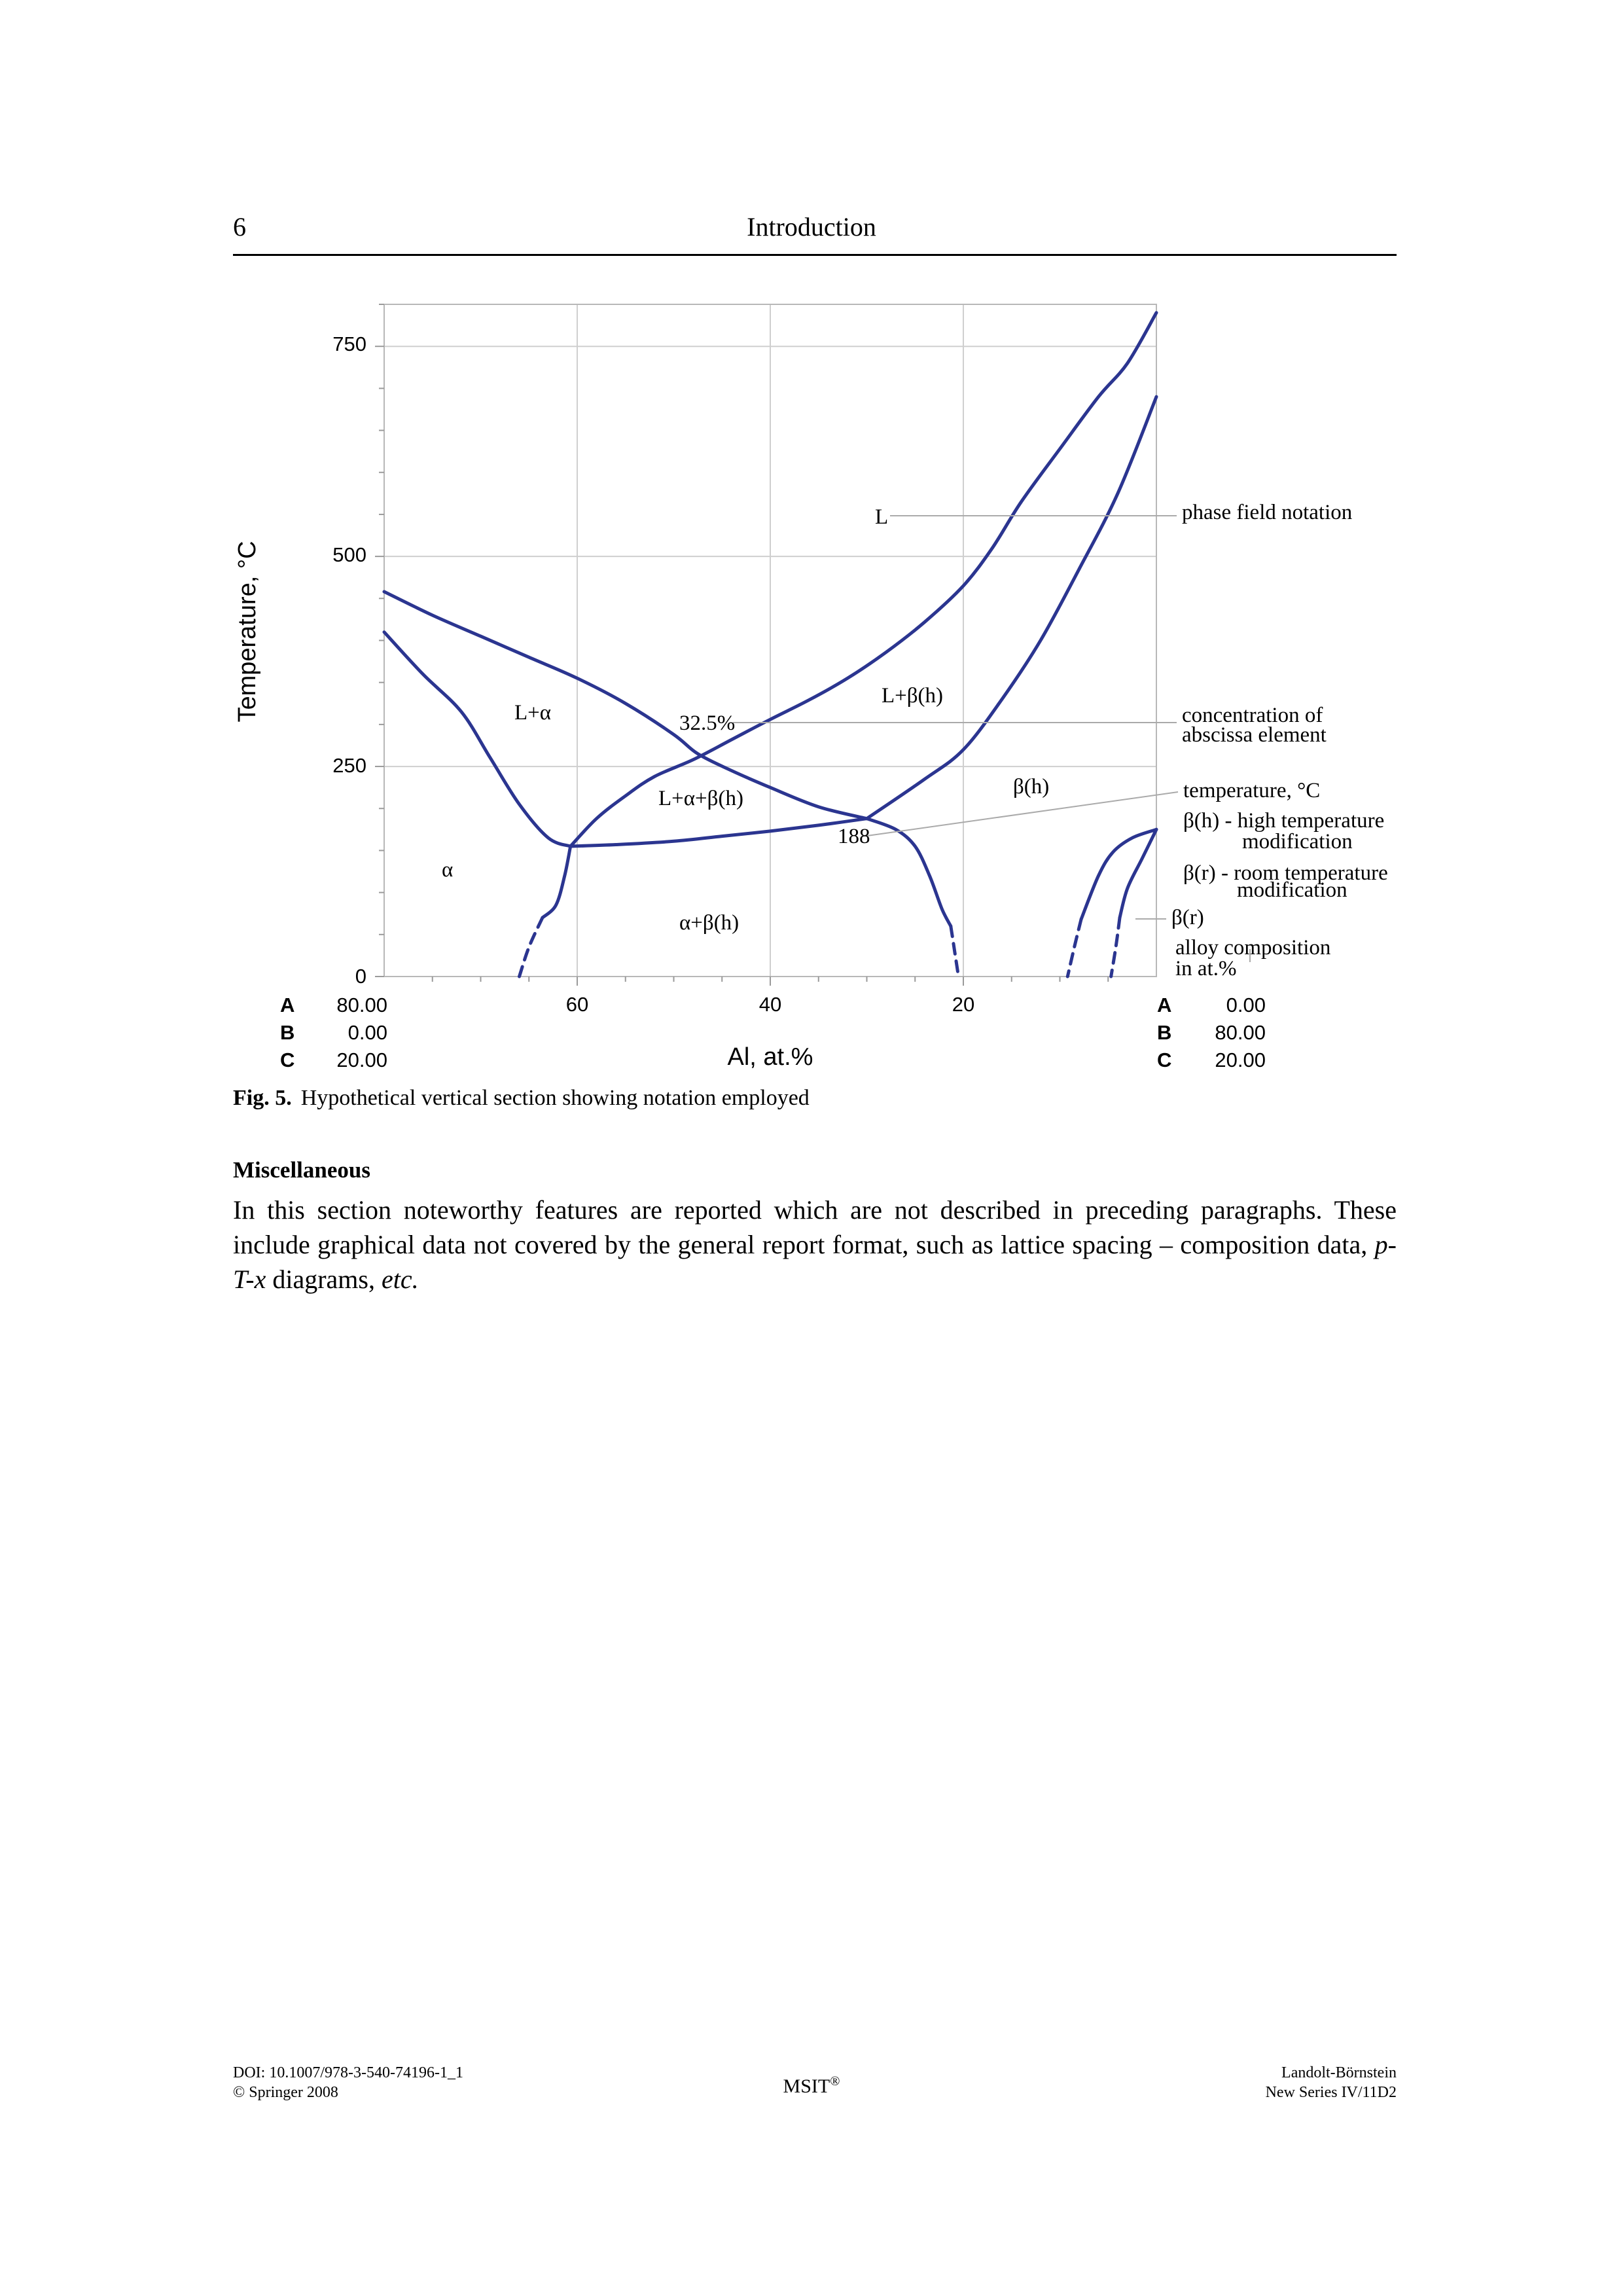  I want to click on legend-beta-r-line1: β(r) - room temperature, so click(1285, 873).